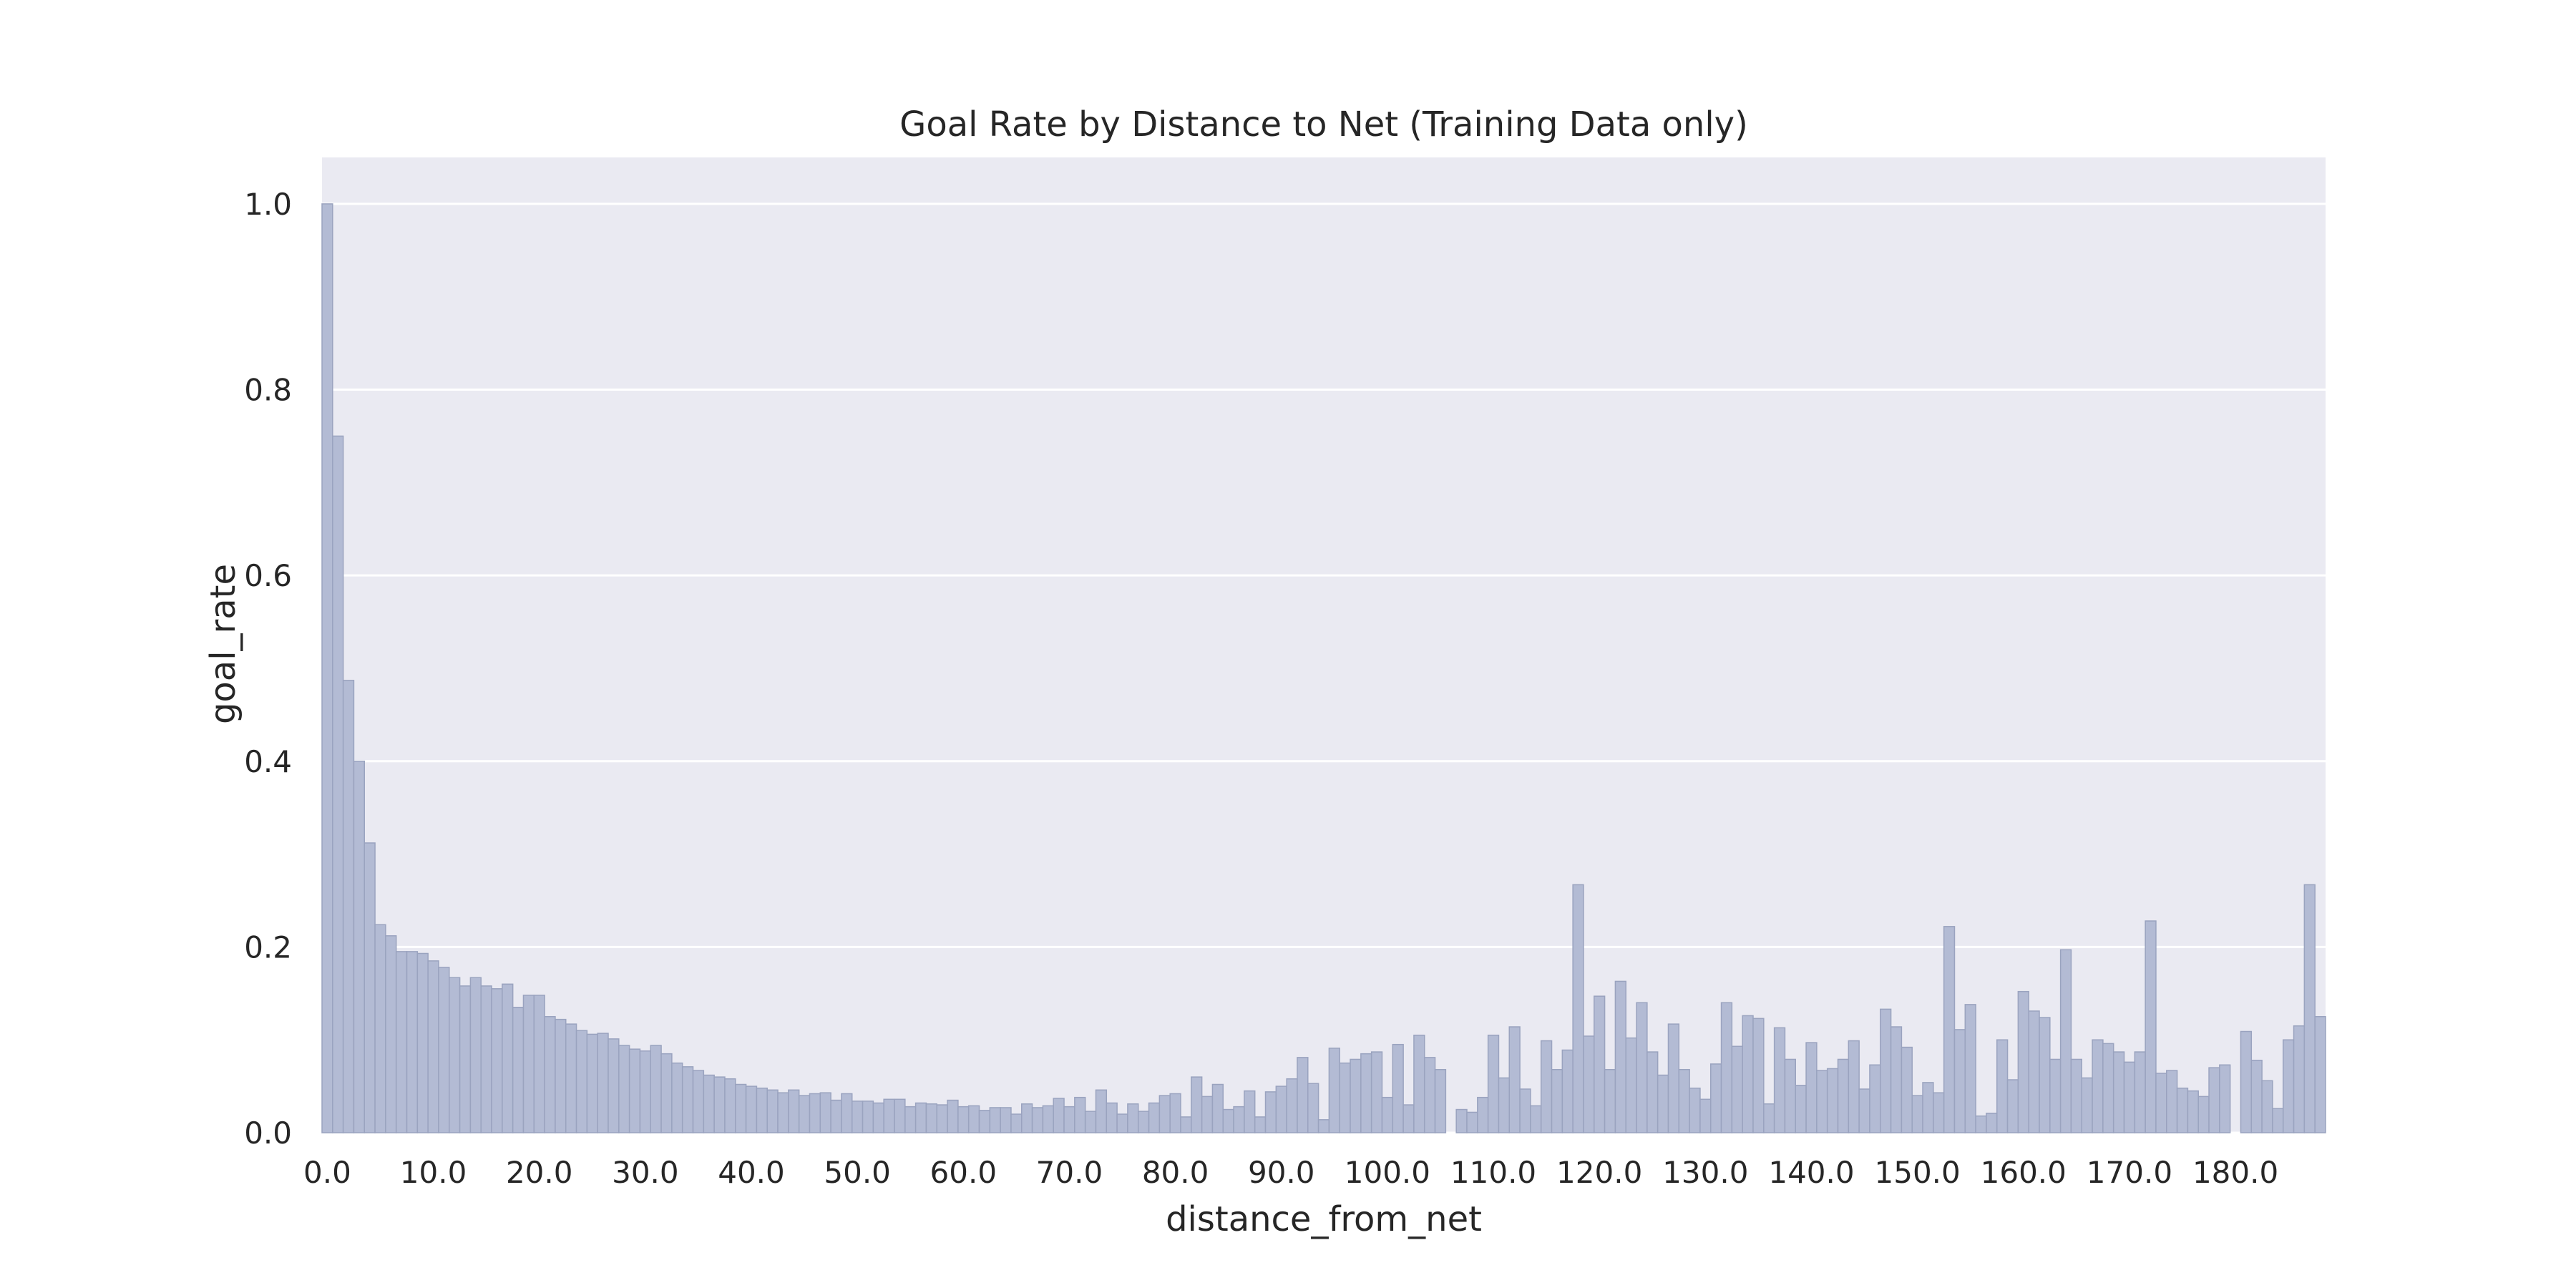 This screenshot has width=2576, height=1288. What do you see at coordinates (752, 1172) in the screenshot?
I see `x-tick-label: 40.0` at bounding box center [752, 1172].